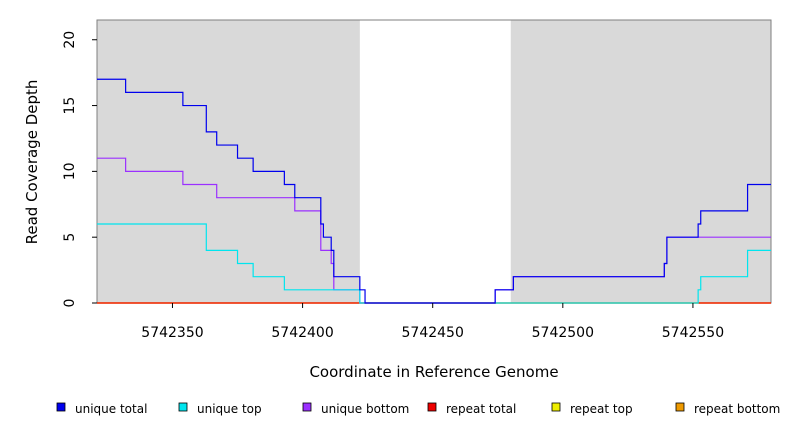 Image resolution: width=792 pixels, height=432 pixels. Describe the element at coordinates (32, 162) in the screenshot. I see `y-axis-title: Read Coverage Depth` at that location.